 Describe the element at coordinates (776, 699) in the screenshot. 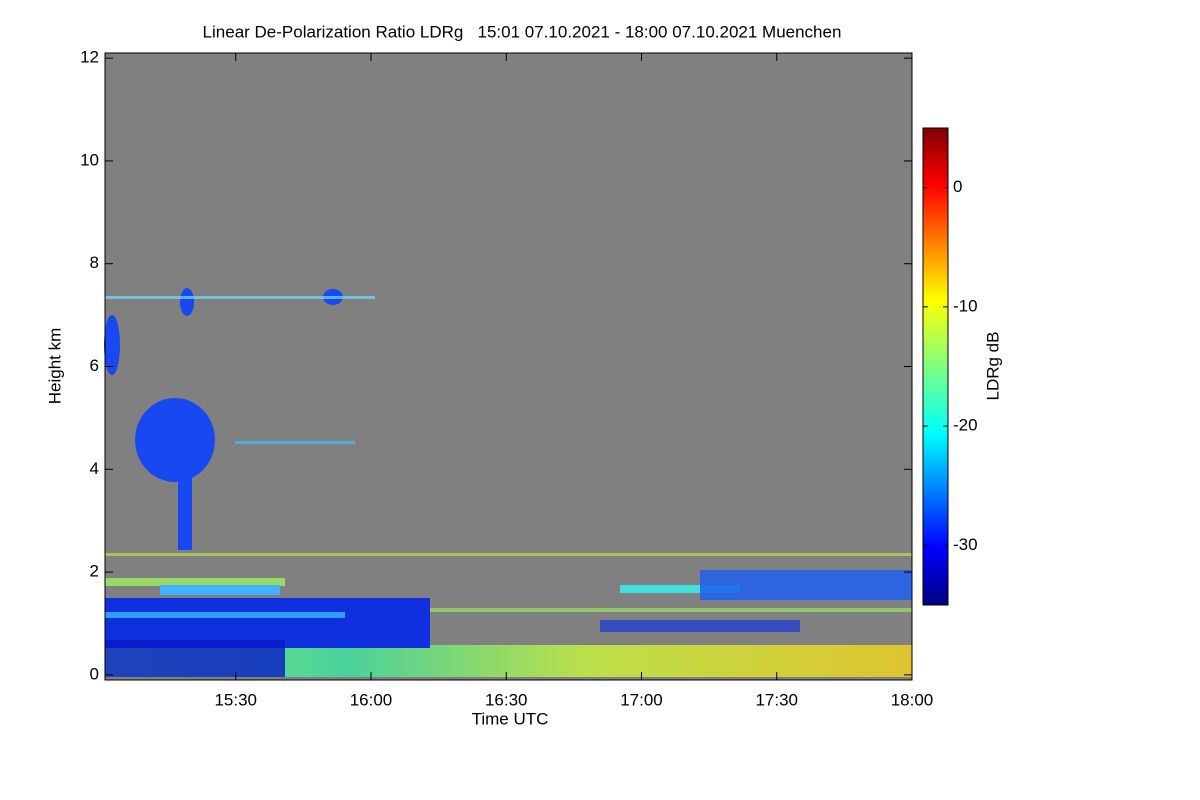

I see `x-tick-label: 17:30` at that location.